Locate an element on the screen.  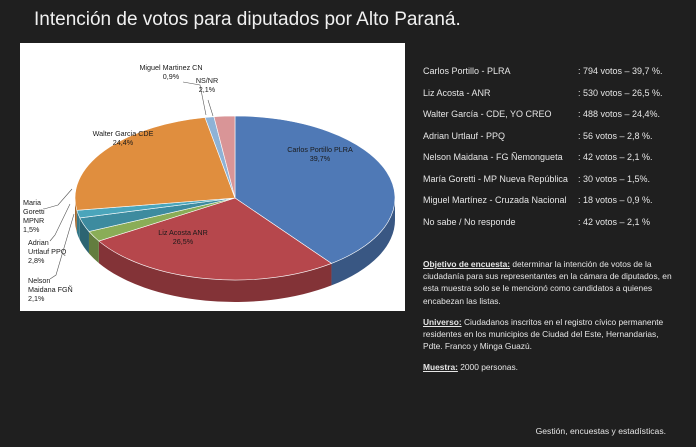
result-candidate: Miguel Martínez - Cruzada Nacional is located at coordinates (495, 200).